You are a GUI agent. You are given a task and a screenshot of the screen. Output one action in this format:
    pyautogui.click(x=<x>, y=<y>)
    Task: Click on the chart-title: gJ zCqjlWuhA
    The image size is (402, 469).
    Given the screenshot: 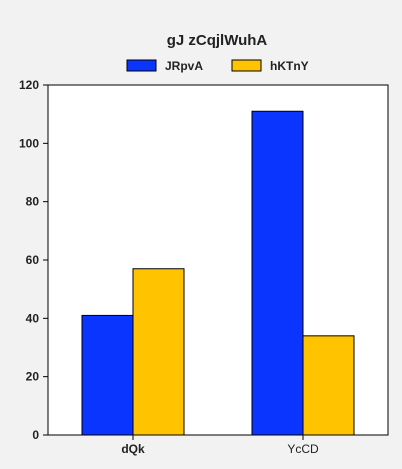 What is the action you would take?
    pyautogui.click(x=217, y=40)
    